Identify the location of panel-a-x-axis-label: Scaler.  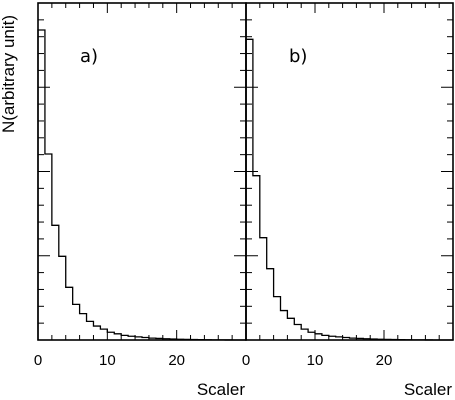
(221, 389).